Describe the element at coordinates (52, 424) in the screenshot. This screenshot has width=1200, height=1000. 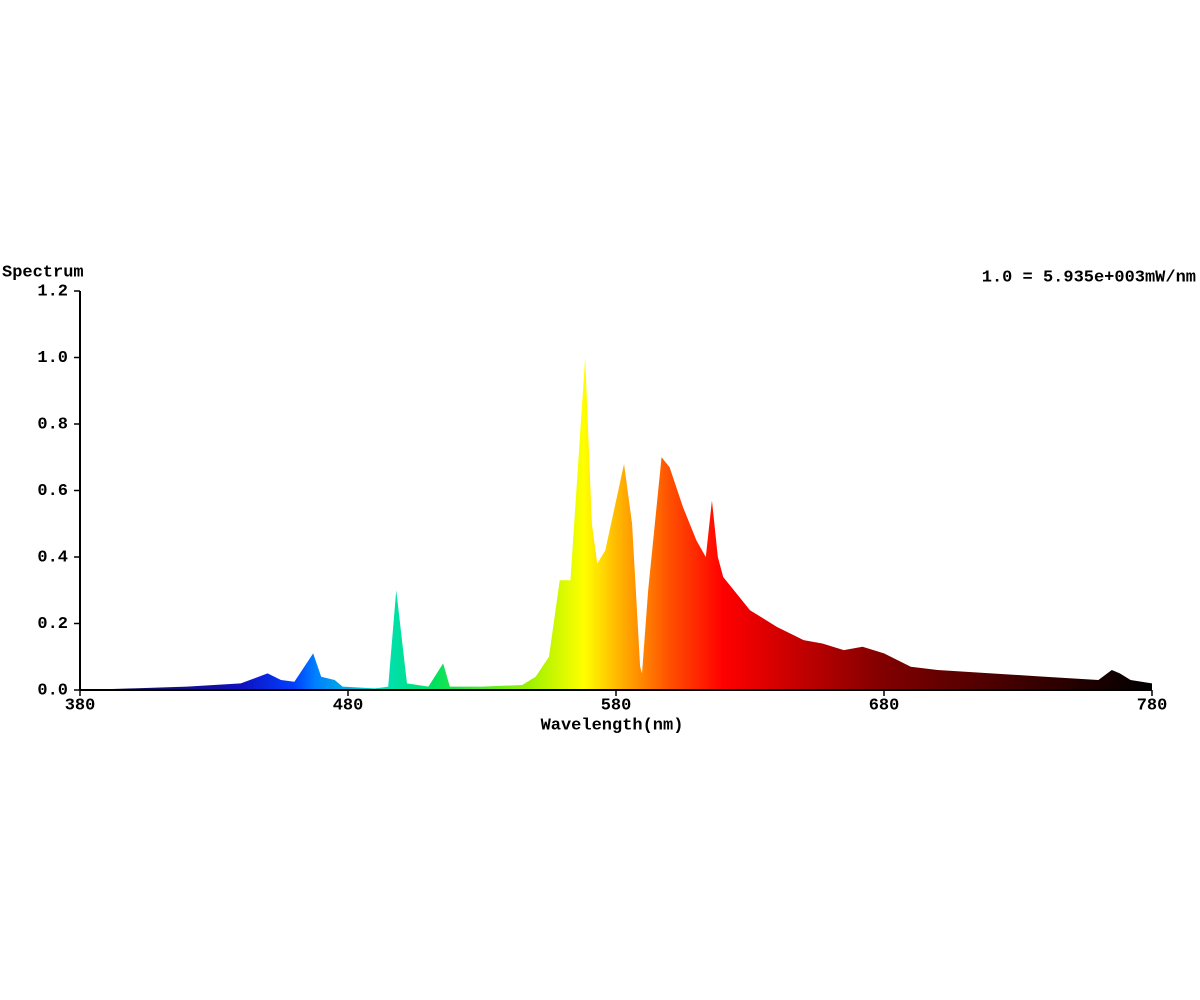
I see `y-tick-label: 0.8` at that location.